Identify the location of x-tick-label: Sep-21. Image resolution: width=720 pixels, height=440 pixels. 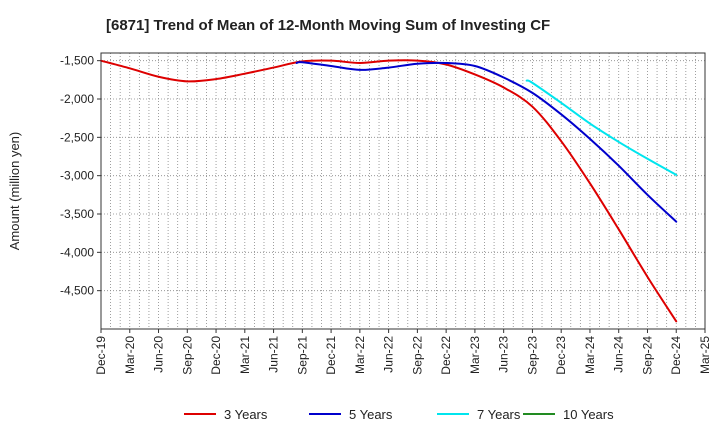
(302, 355).